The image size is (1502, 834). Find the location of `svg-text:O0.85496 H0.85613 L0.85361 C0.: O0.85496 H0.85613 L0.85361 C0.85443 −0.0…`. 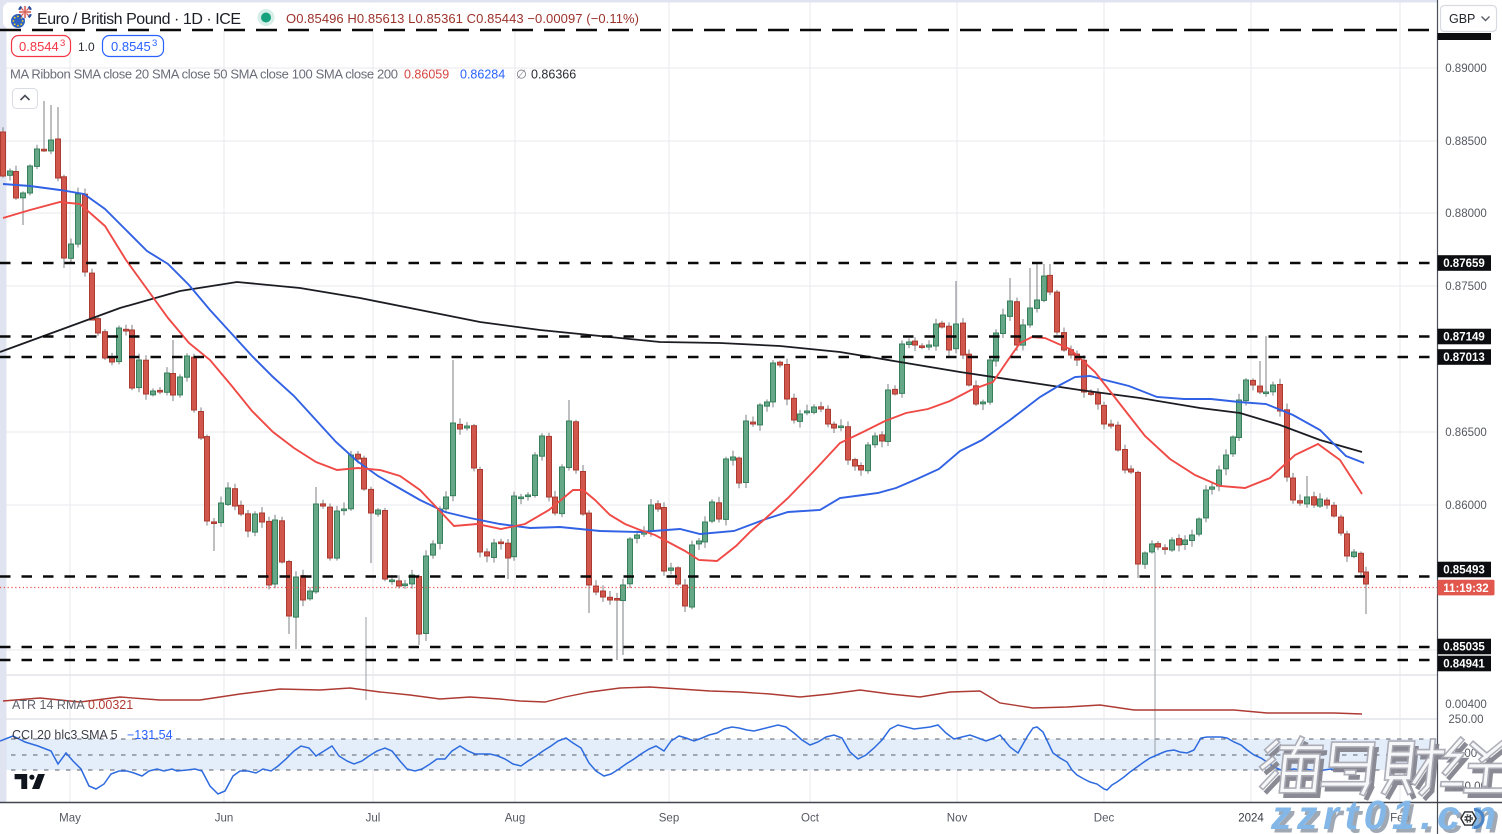

svg-text:O0.85496 H0.85613 L0.85361 C0.: O0.85496 H0.85613 L0.85361 C0.85443 −0.0… is located at coordinates (462, 18).